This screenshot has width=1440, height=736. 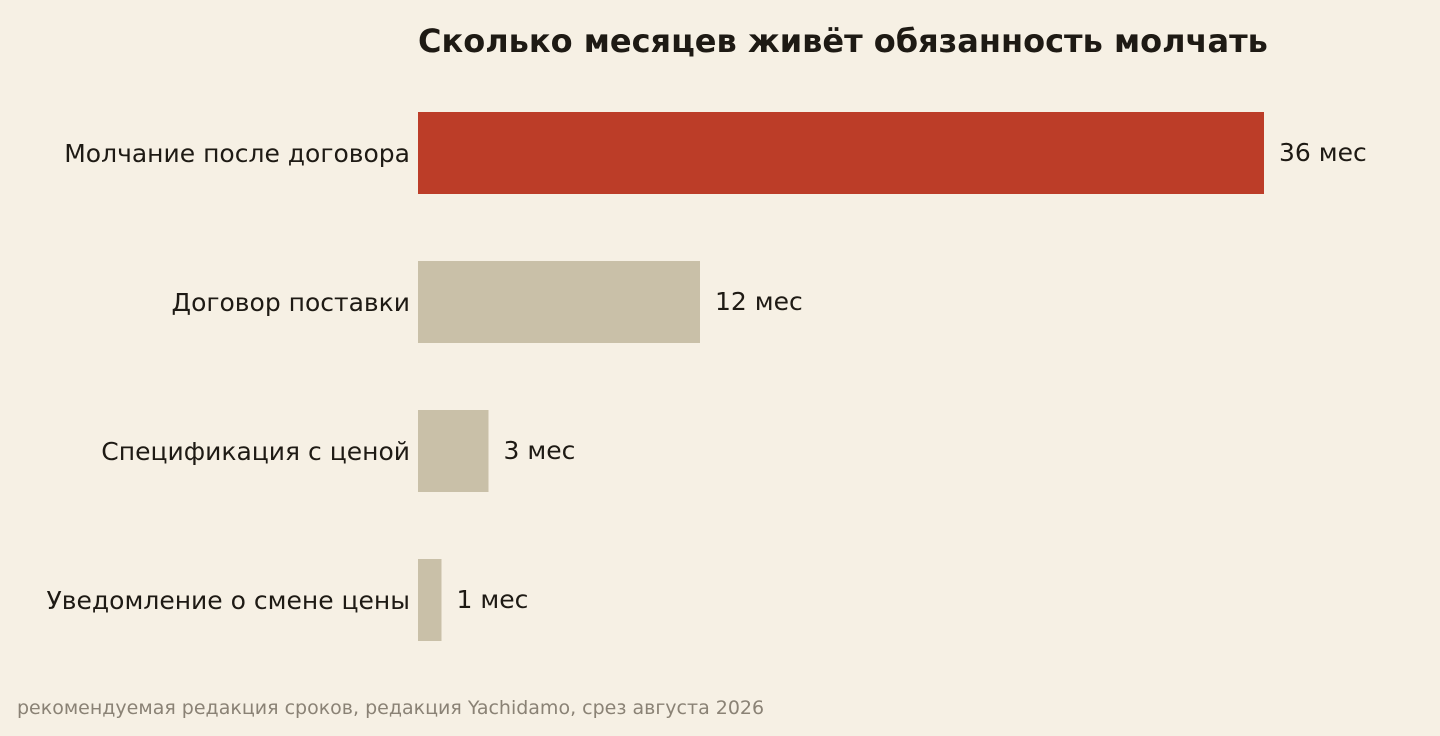 I want to click on value-label-3: 3 мес, so click(x=540, y=450).